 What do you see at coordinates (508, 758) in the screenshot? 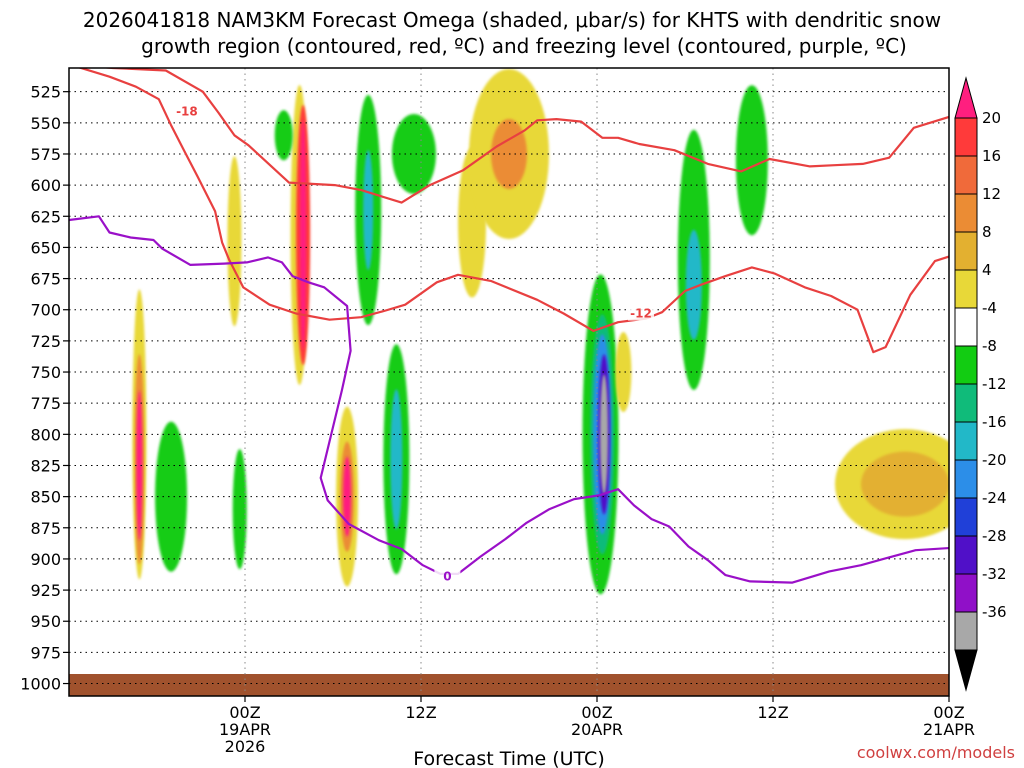
I see `x-axis-label: Forecast Time (UTC)` at bounding box center [508, 758].